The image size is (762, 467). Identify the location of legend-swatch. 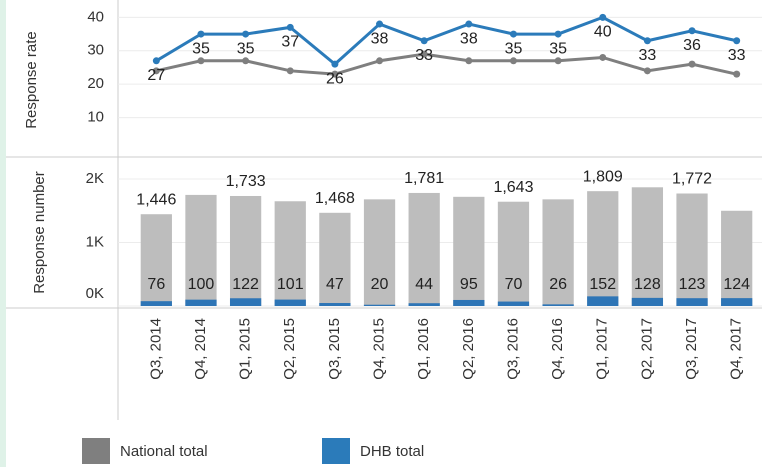
(336, 451).